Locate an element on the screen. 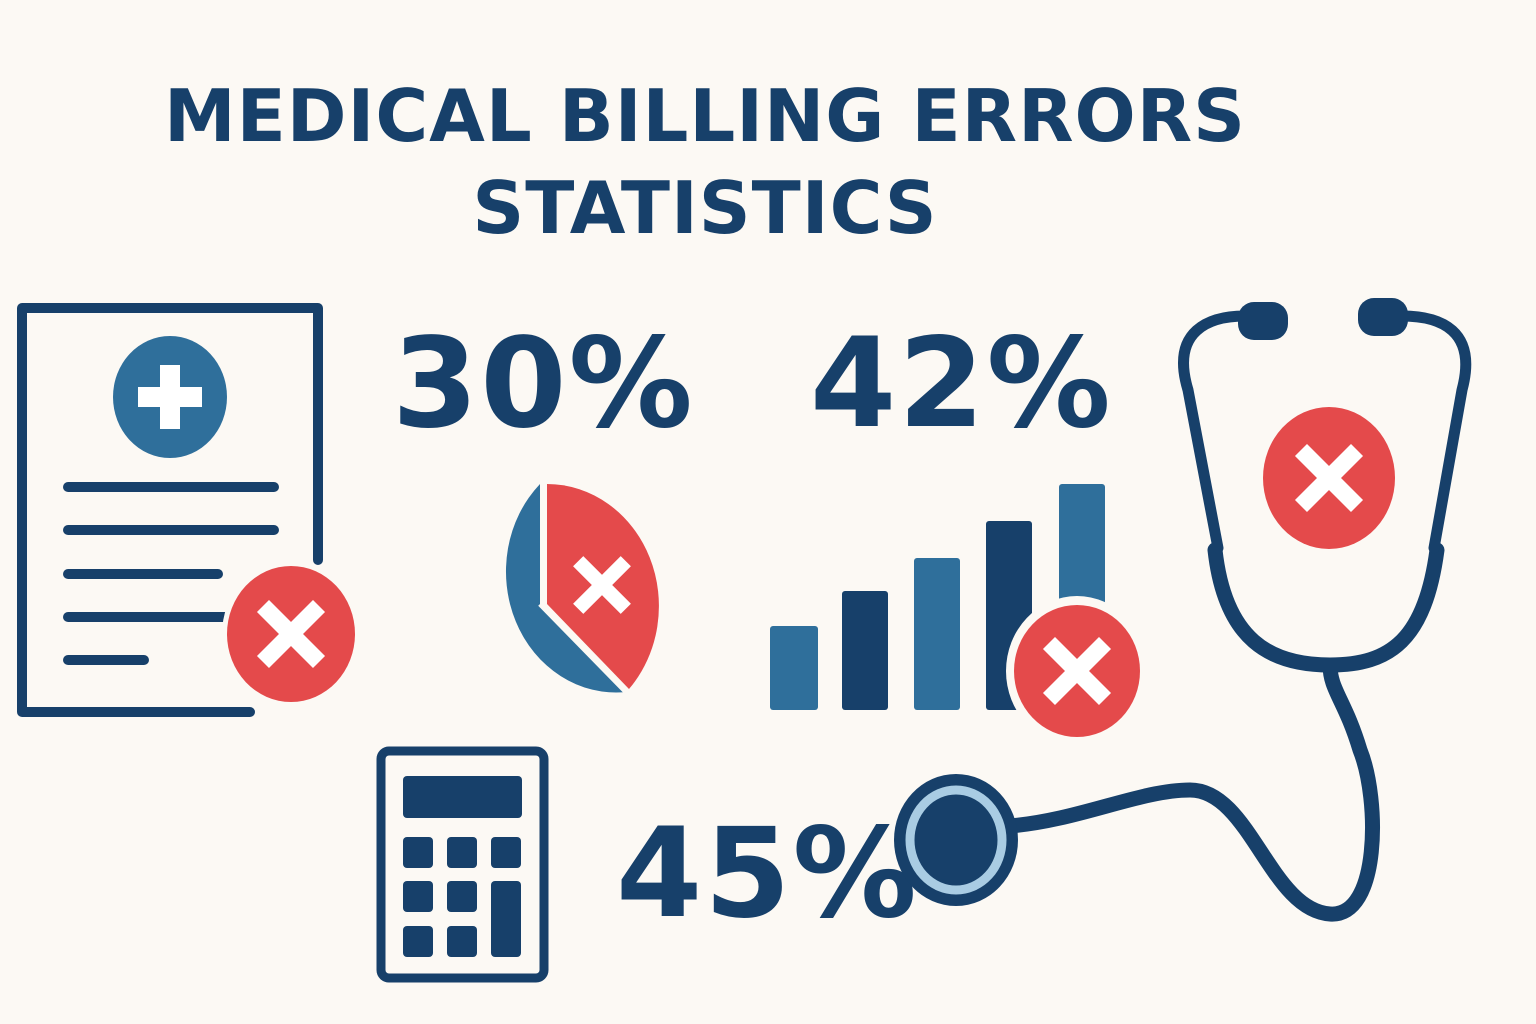  pie-chart-icon is located at coordinates (582, 589).